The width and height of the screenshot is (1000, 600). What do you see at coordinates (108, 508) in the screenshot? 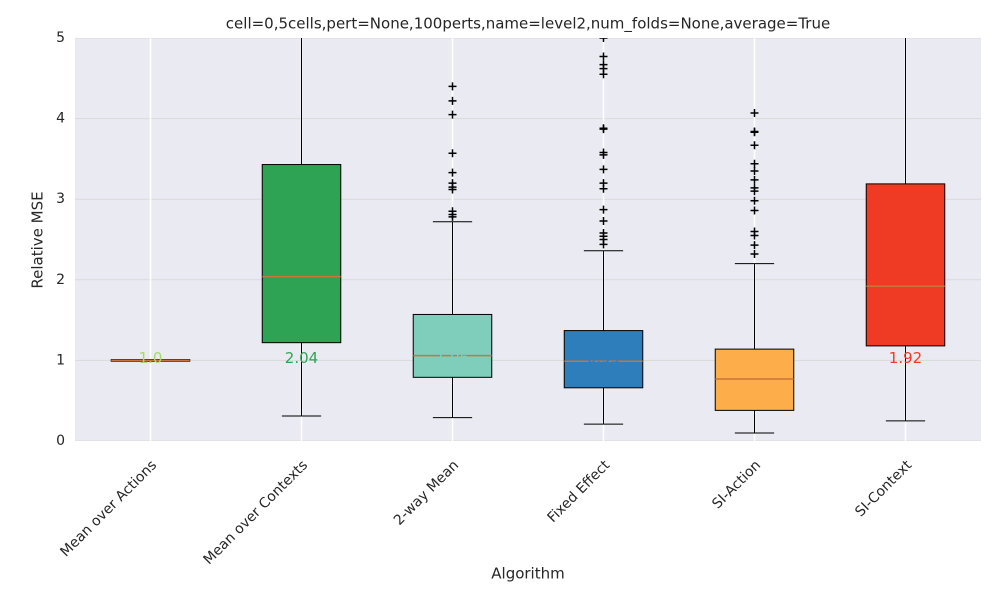
I see `x-tick-label: Mean over Actions` at bounding box center [108, 508].